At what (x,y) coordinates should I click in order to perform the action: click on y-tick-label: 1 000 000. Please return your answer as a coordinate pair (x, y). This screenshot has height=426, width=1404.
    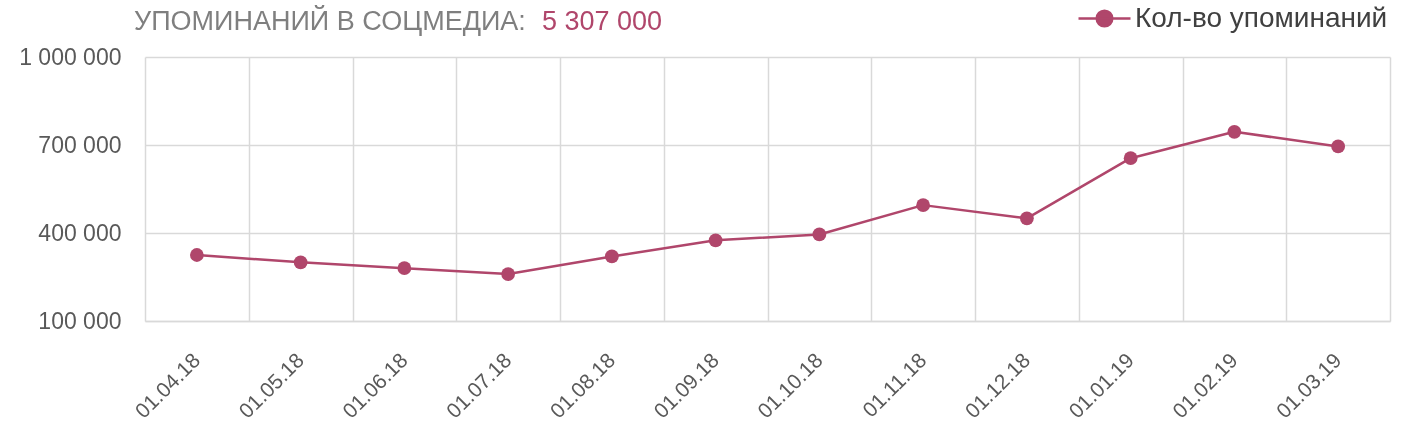
    Looking at the image, I should click on (70, 56).